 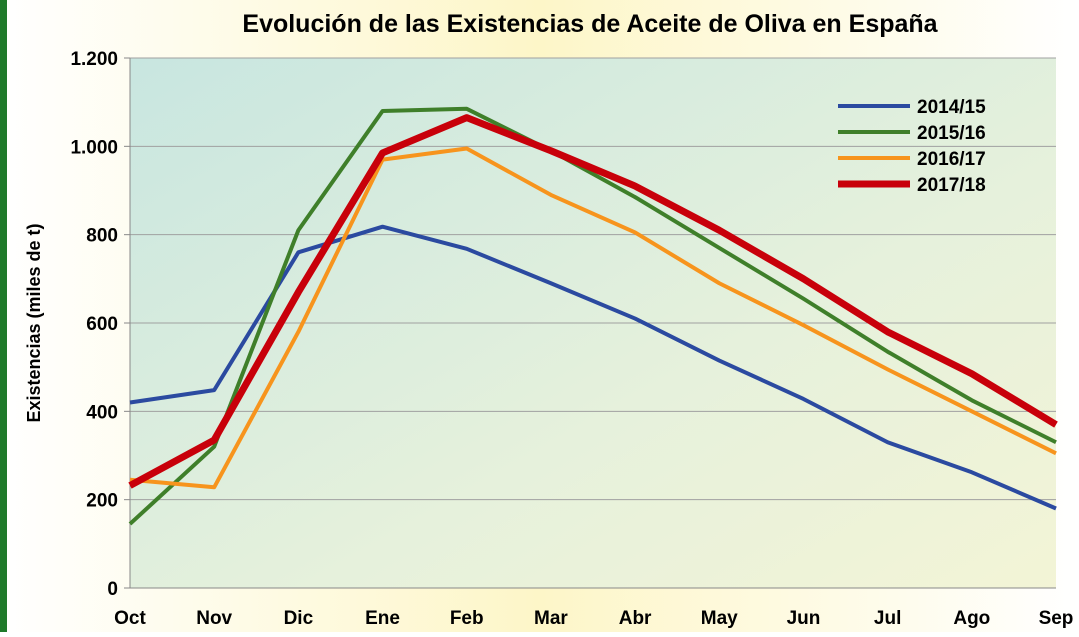 What do you see at coordinates (887, 618) in the screenshot?
I see `x-tick-label: Jul` at bounding box center [887, 618].